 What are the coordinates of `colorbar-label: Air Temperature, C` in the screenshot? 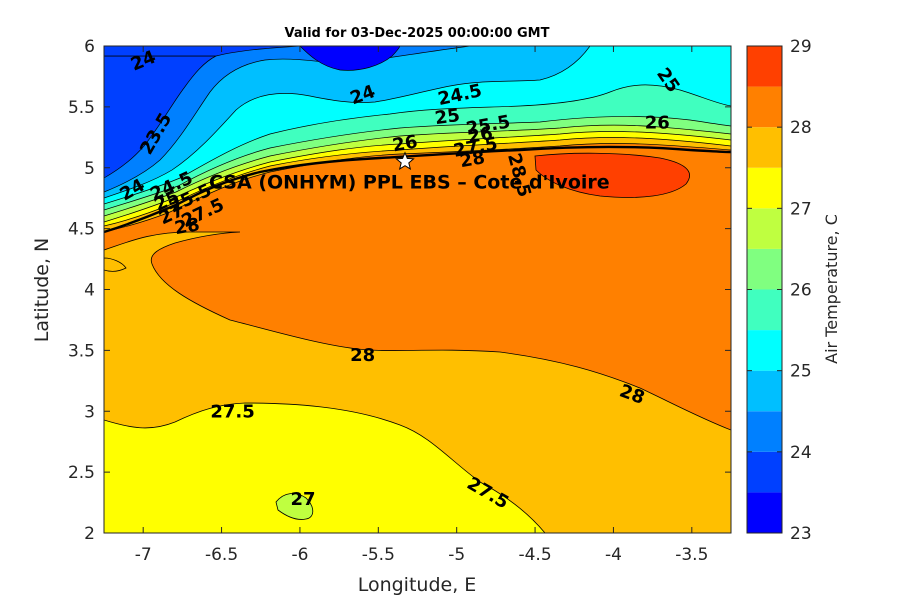 It's located at (831, 289).